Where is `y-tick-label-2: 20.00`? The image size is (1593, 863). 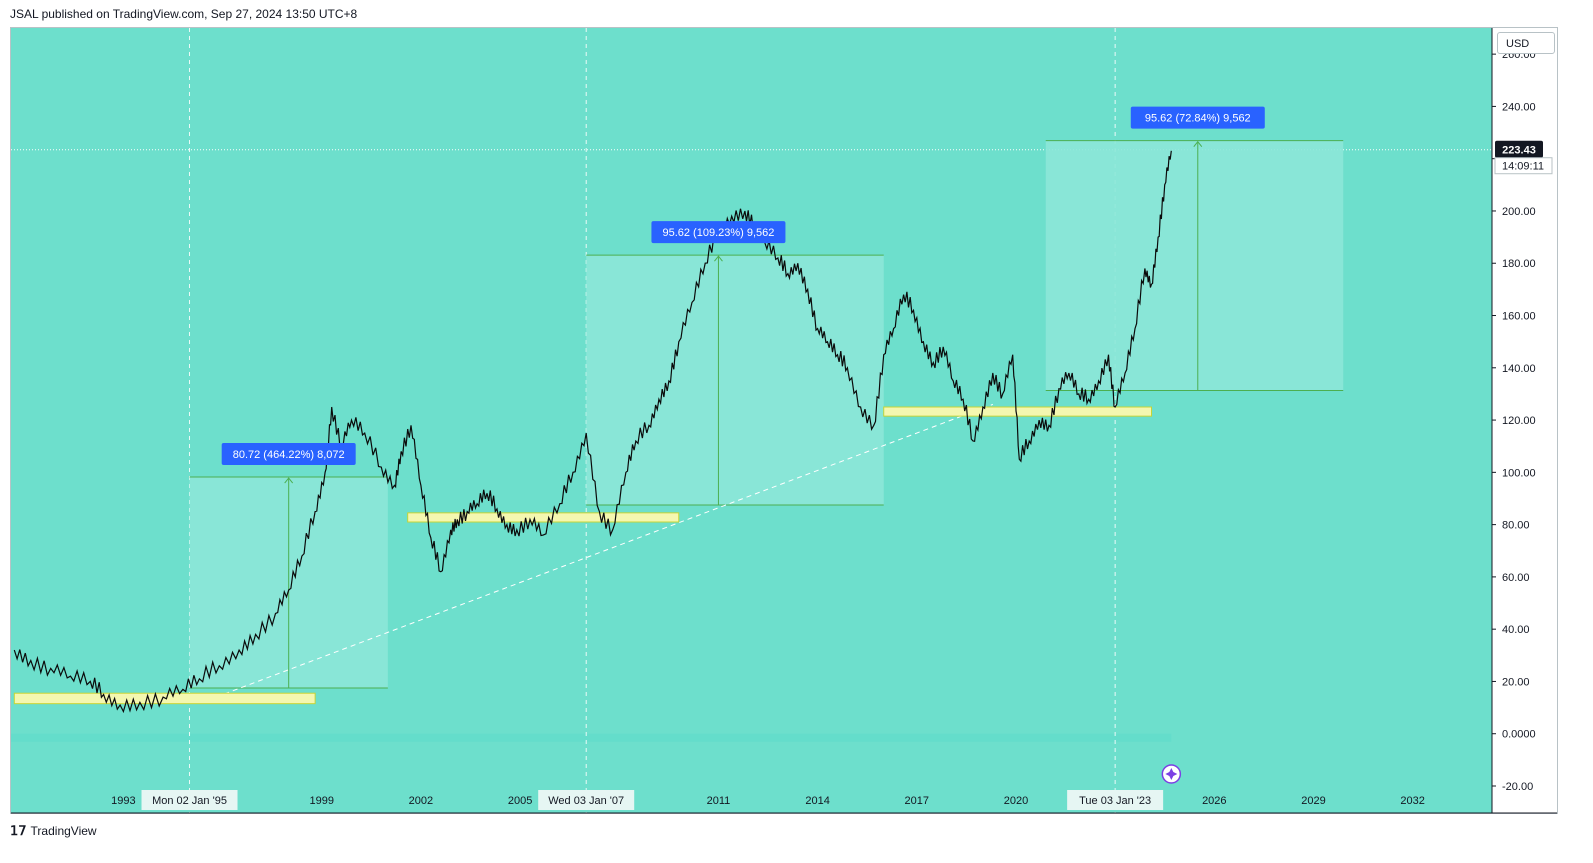
y-tick-label-2: 20.00 is located at coordinates (1516, 682).